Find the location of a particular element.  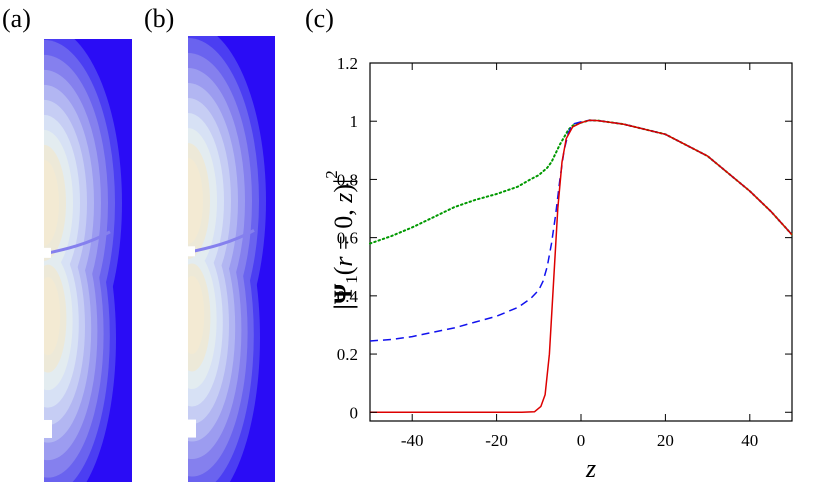

density-contour-plot-a is located at coordinates (88, 260).